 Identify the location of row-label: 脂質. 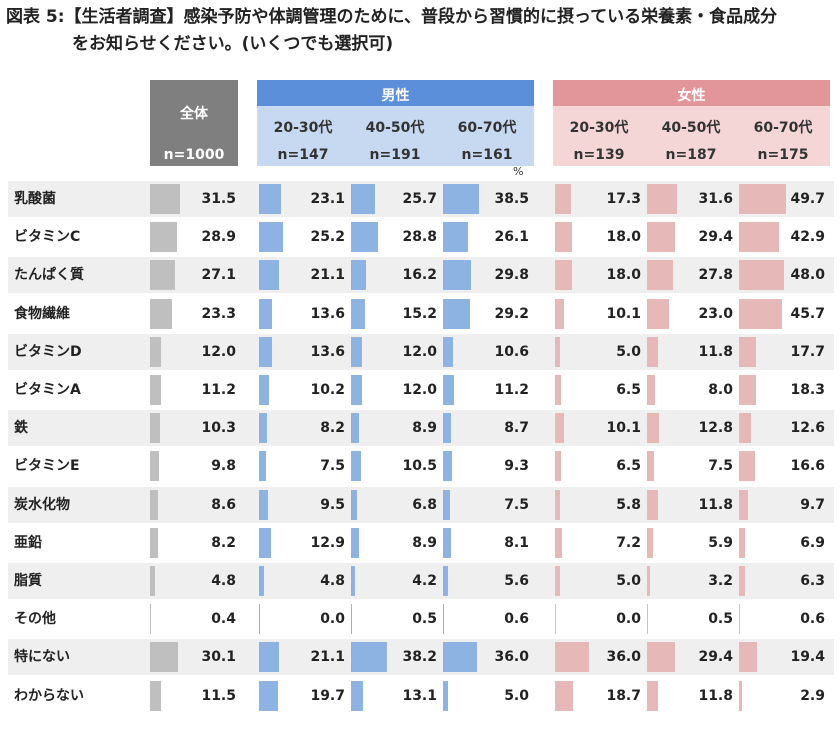
(28, 581).